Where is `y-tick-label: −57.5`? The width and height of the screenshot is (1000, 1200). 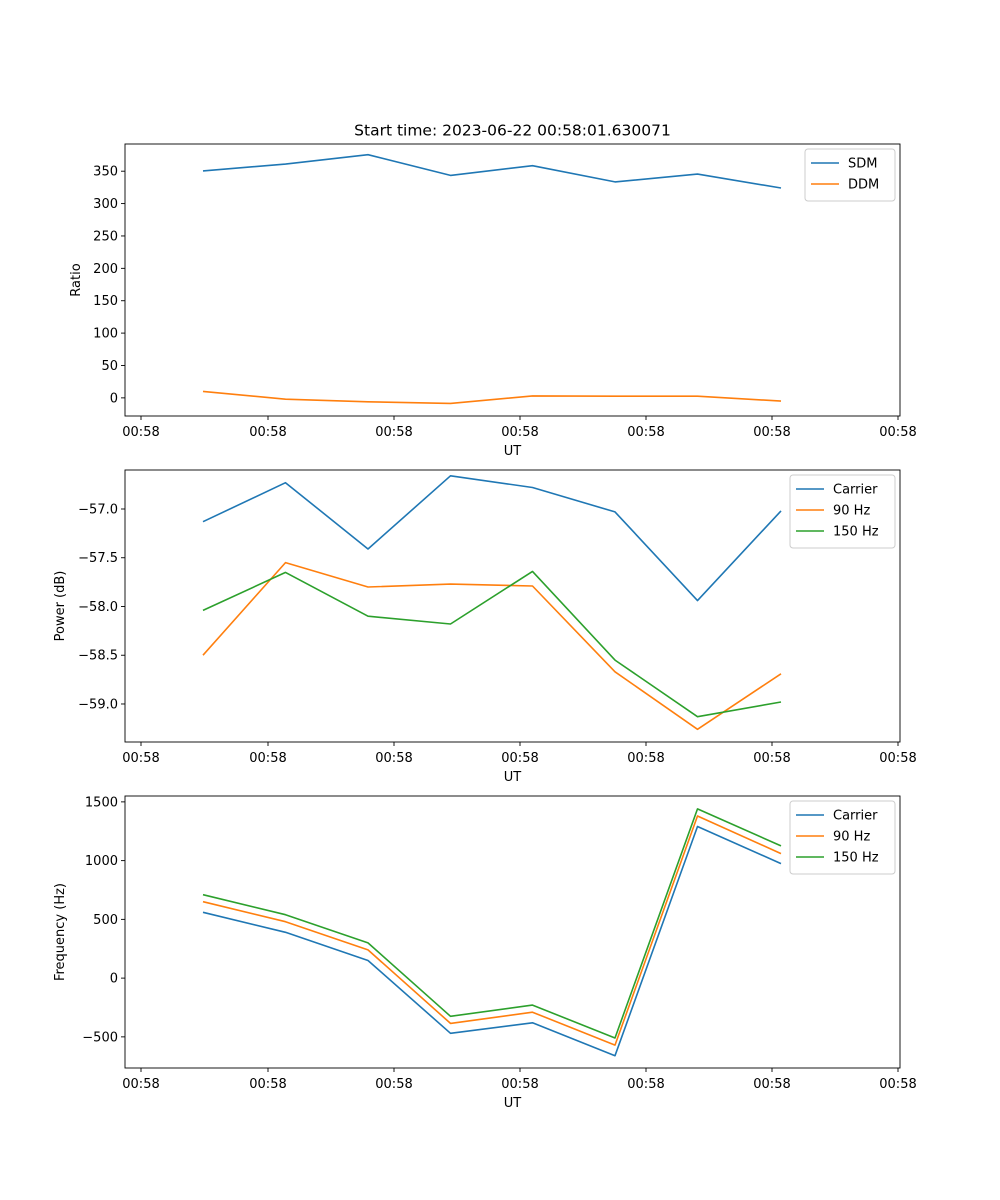 y-tick-label: −57.5 is located at coordinates (98, 558).